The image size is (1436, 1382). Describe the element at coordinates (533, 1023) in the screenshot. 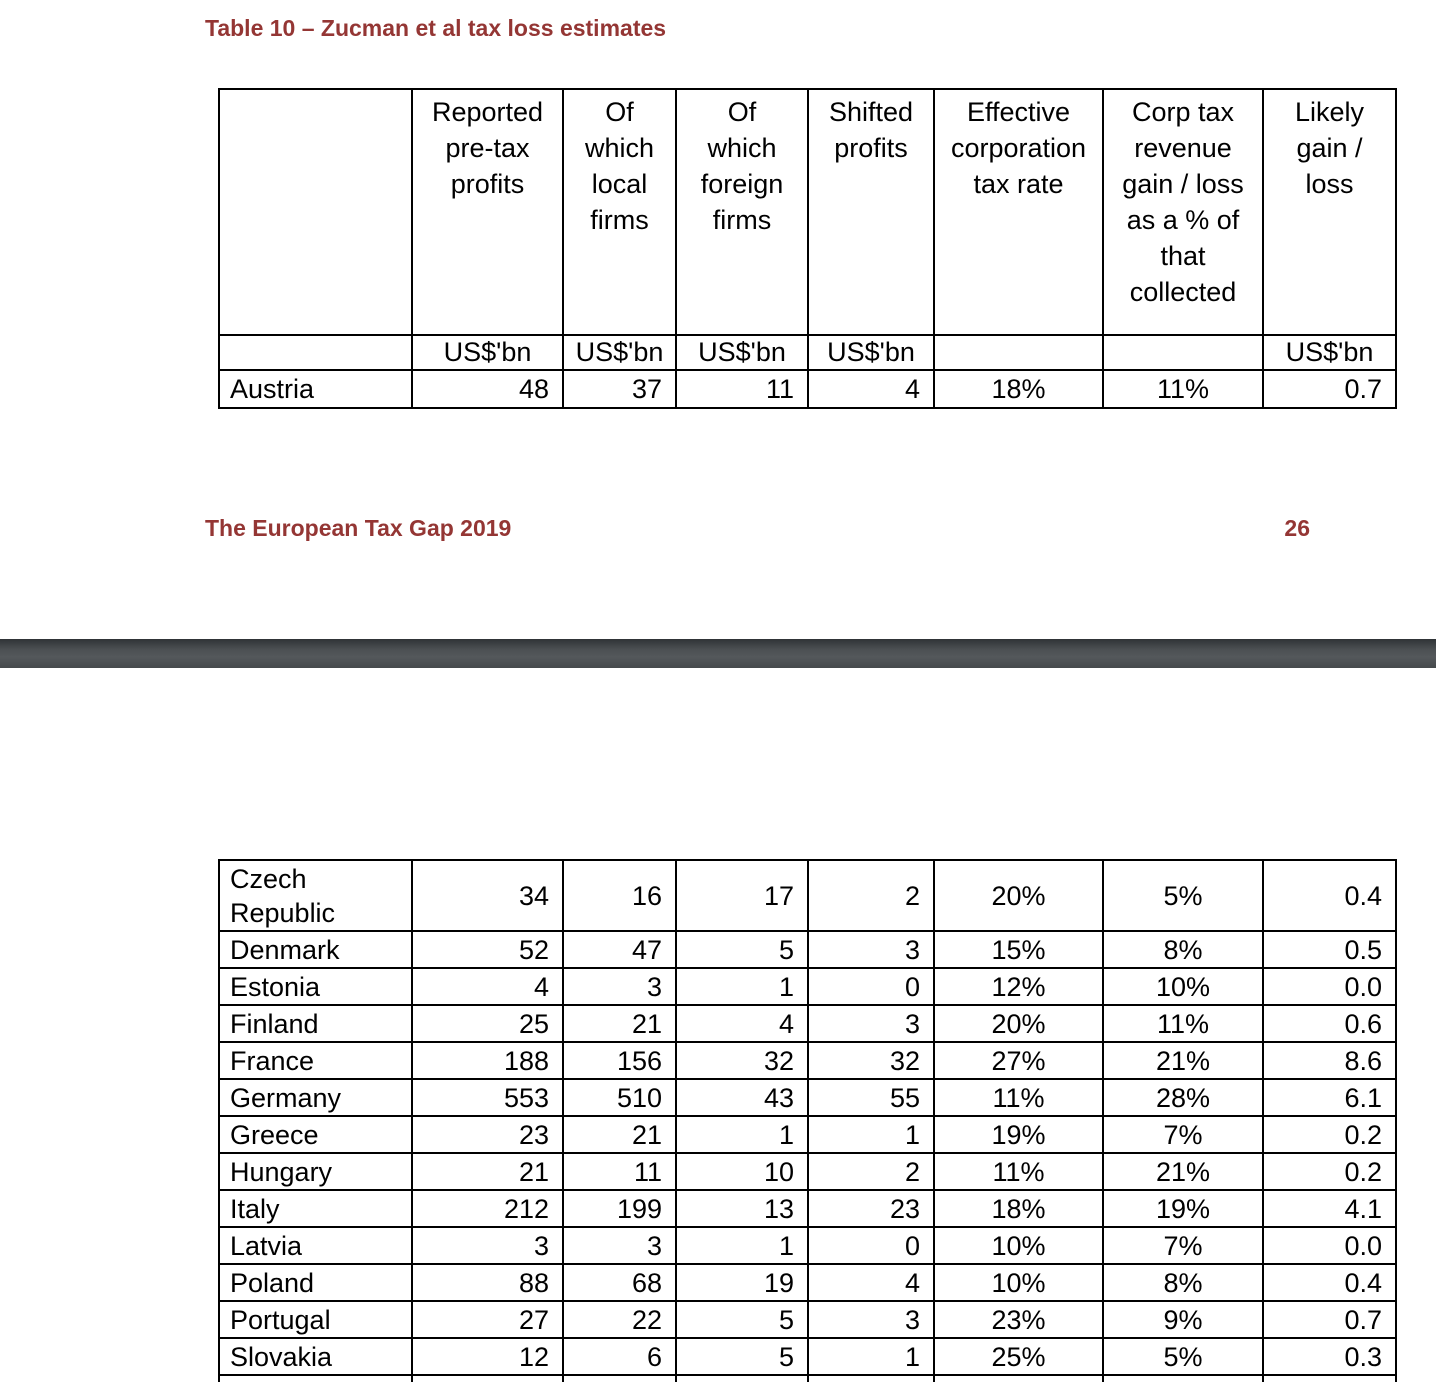

I see `table-cell-text: 25` at that location.